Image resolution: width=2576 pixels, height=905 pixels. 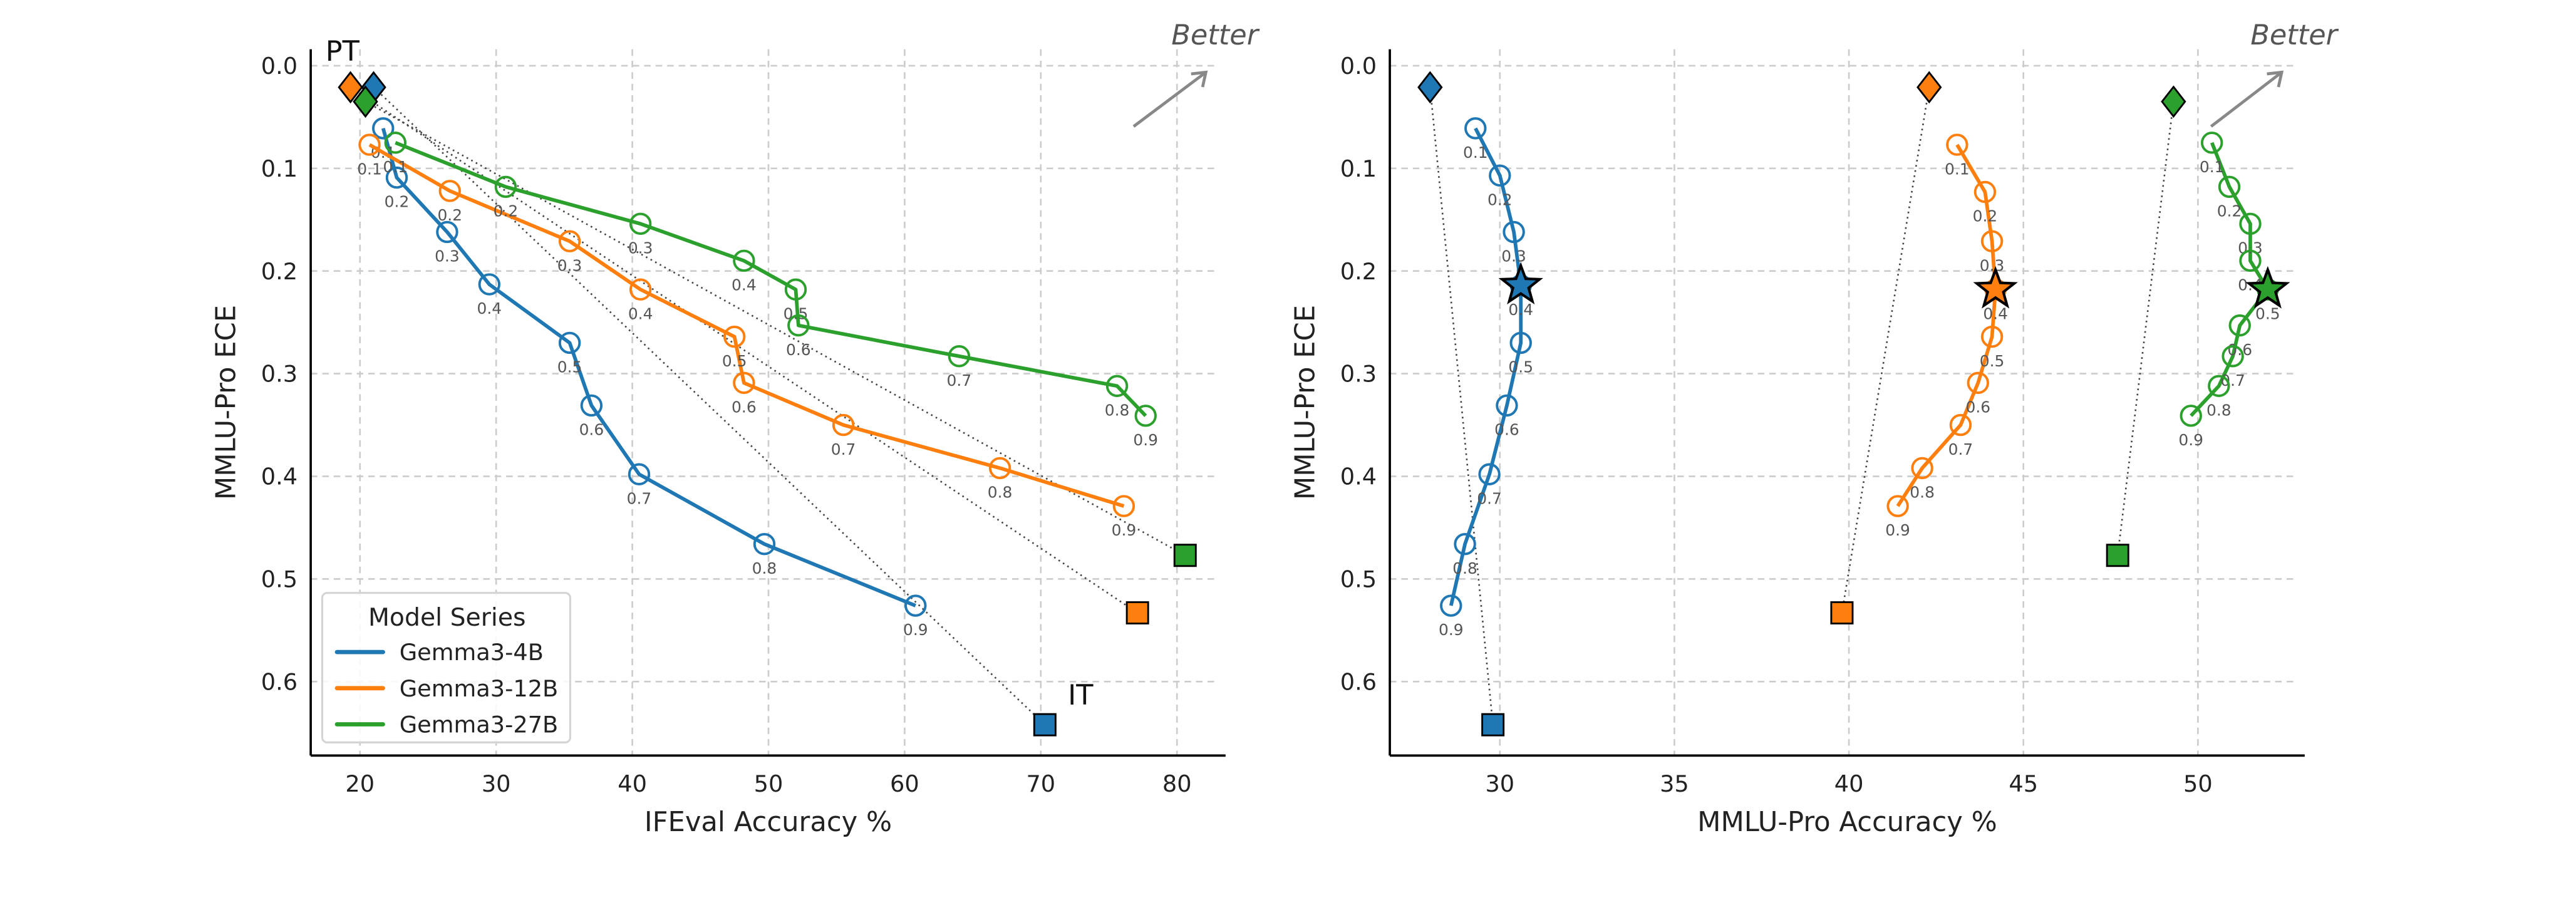 What do you see at coordinates (472, 653) in the screenshot?
I see `legend-entry-gemma3-4b: Gemma3-4B` at bounding box center [472, 653].